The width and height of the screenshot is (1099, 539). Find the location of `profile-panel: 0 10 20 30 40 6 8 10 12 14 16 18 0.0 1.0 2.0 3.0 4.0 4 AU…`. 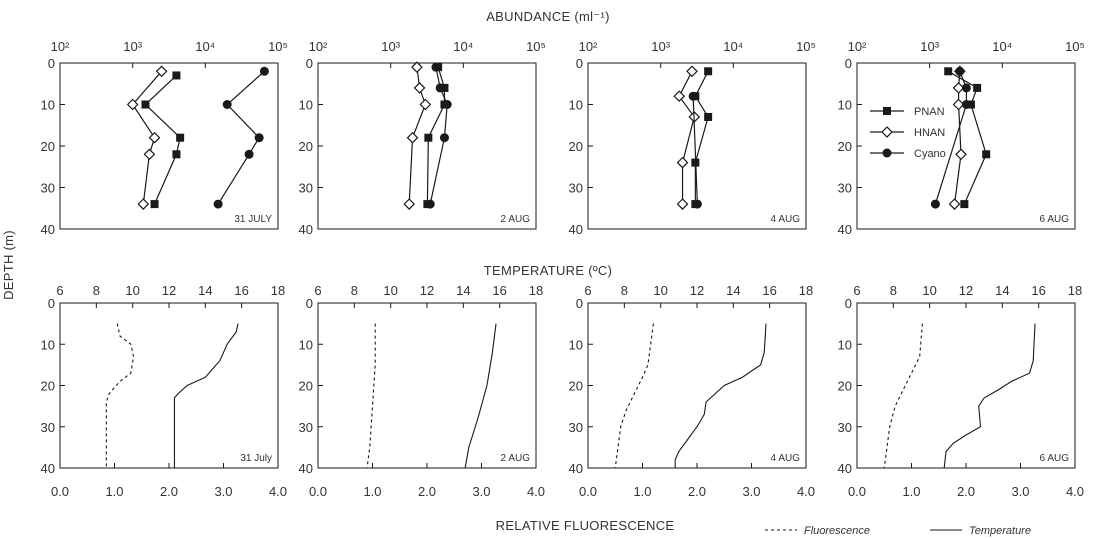

profile-panel: 0 10 20 30 40 6 8 10 12 14 16 18 0.0 1.0 2.0 3.0 4.0 4 AU… is located at coordinates (692, 391).